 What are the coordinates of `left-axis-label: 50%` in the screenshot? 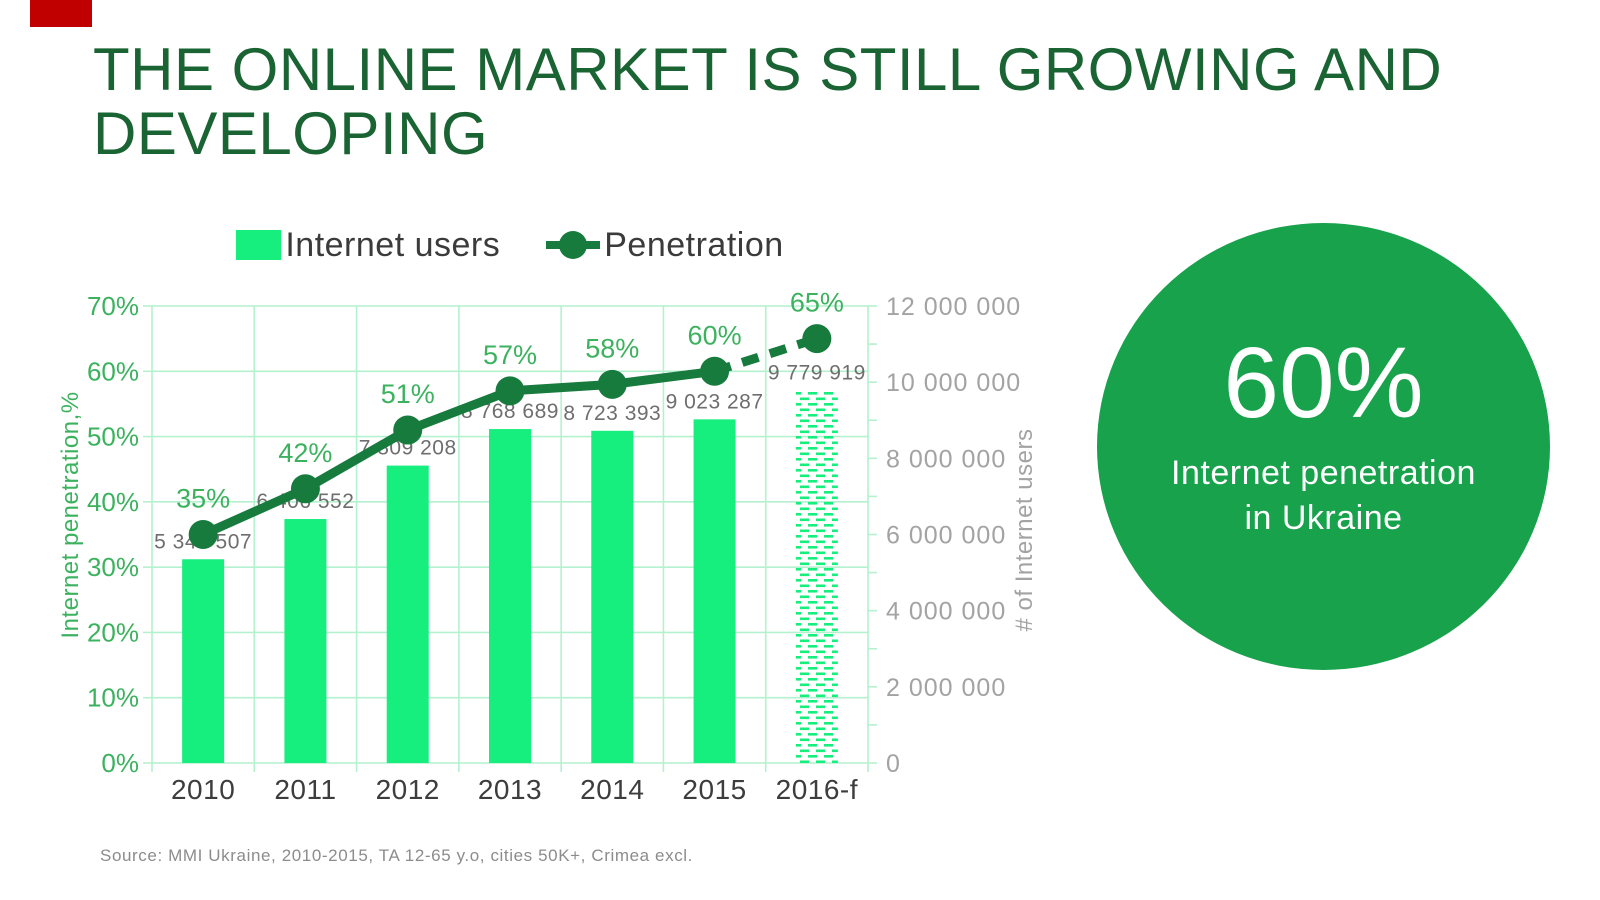 It's located at (113, 437).